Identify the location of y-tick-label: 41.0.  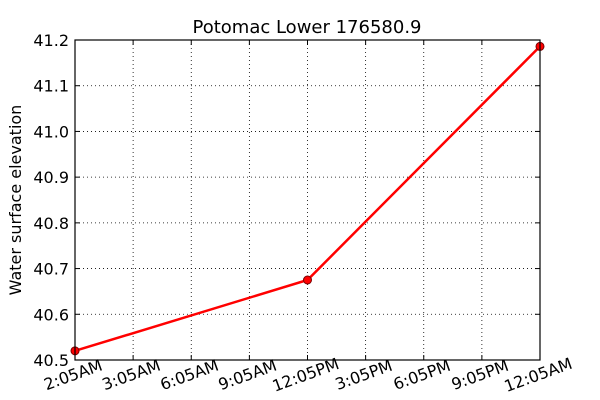
(51, 131).